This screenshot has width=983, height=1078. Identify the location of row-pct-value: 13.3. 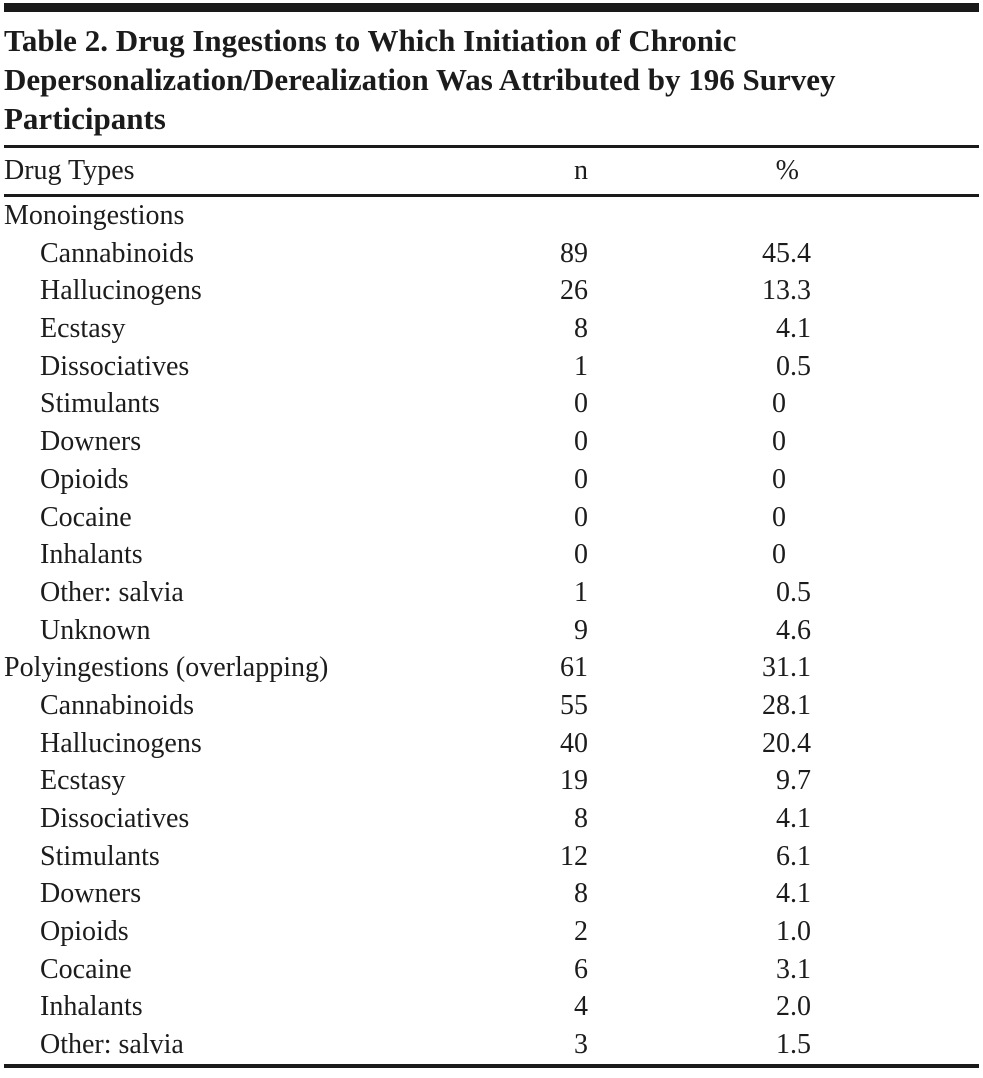
(786, 291).